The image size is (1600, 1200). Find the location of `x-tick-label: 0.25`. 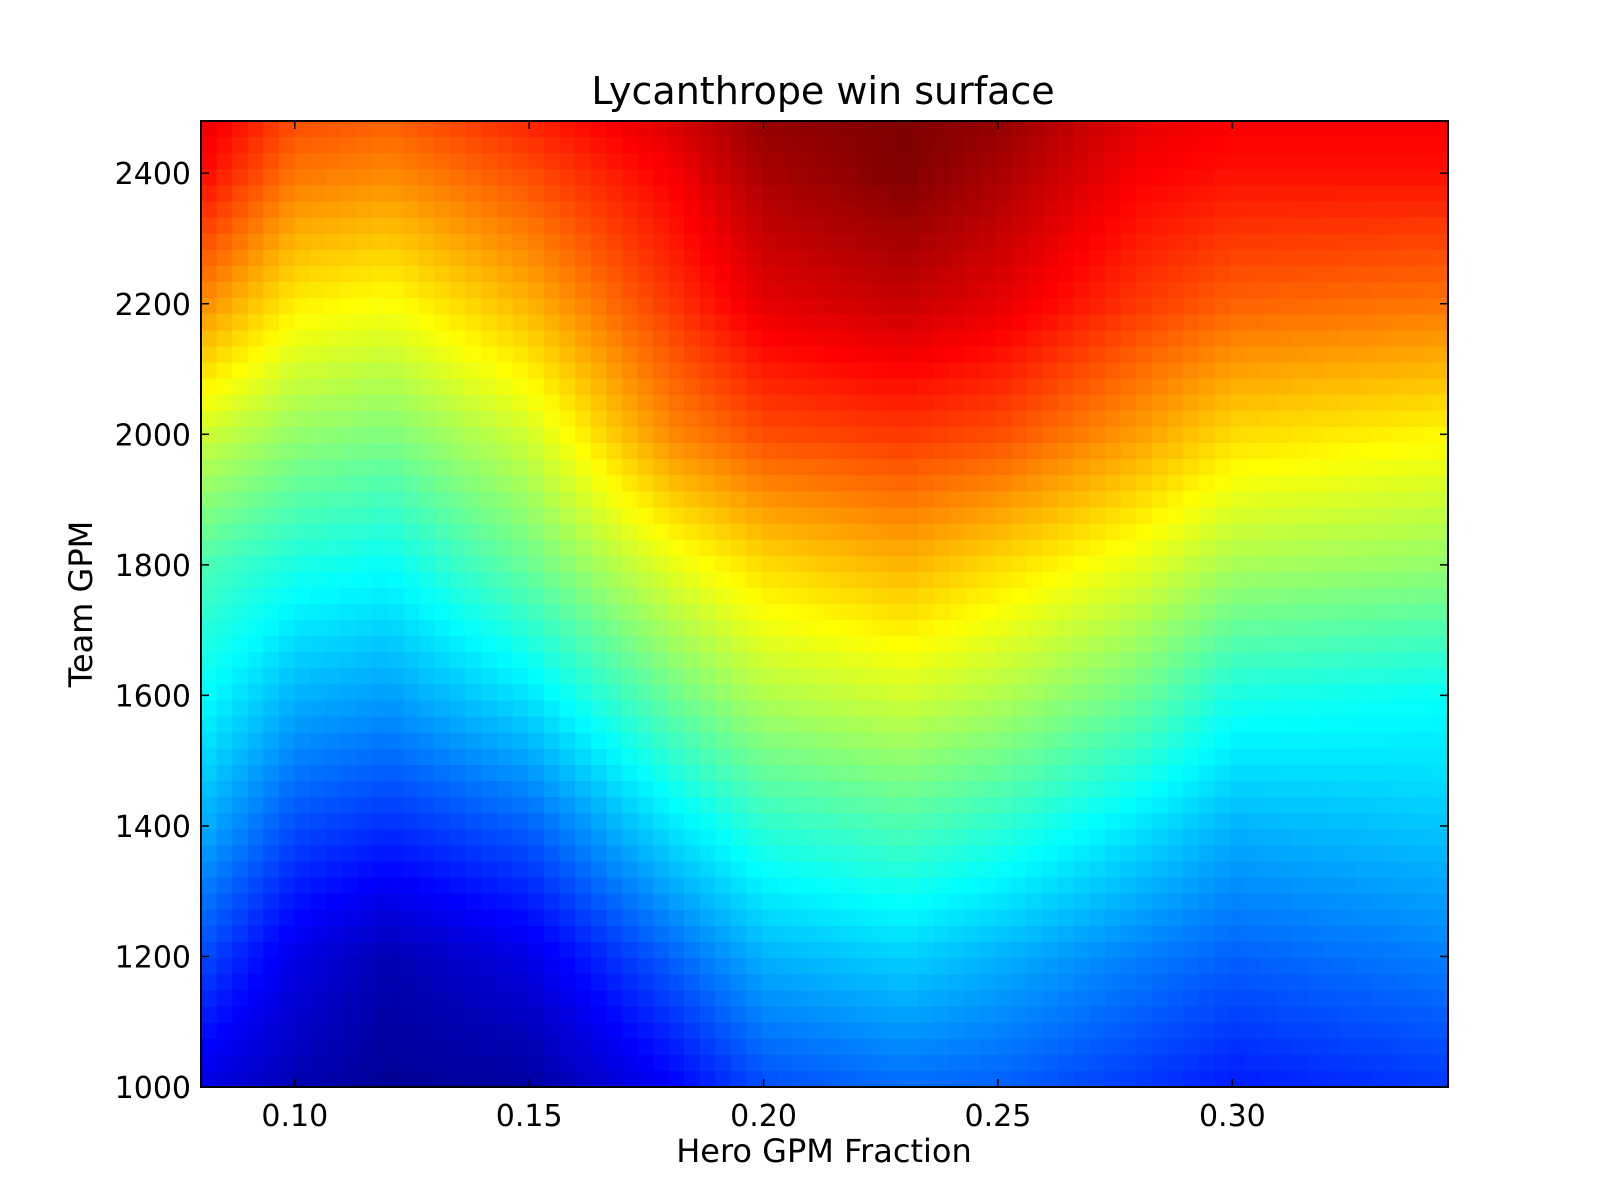

x-tick-label: 0.25 is located at coordinates (998, 1116).